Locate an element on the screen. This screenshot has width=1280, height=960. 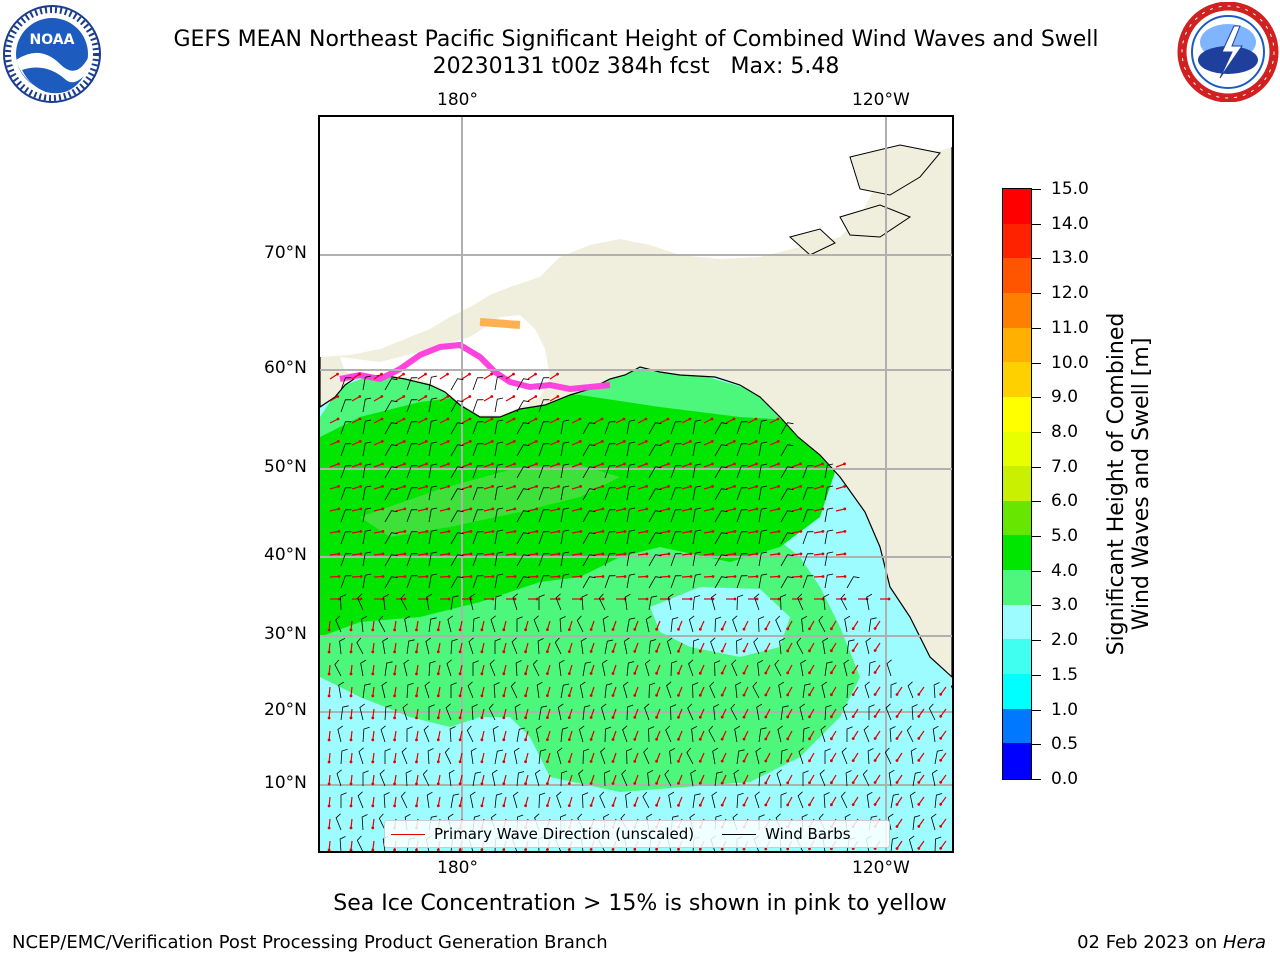
colorbar-tick-label: 8.0 is located at coordinates (1065, 431).